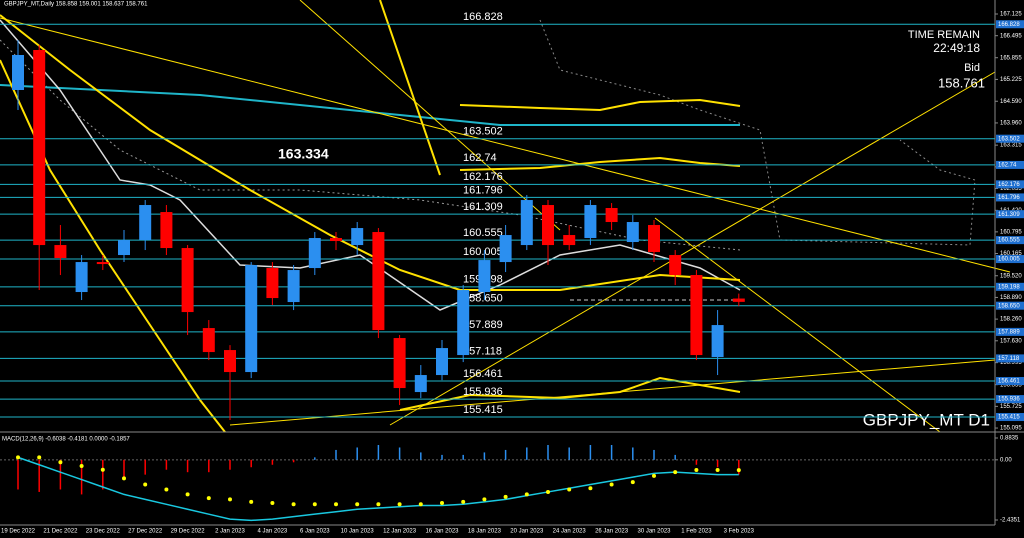  I want to click on level-tag-label: 157.889, so click(1009, 332).